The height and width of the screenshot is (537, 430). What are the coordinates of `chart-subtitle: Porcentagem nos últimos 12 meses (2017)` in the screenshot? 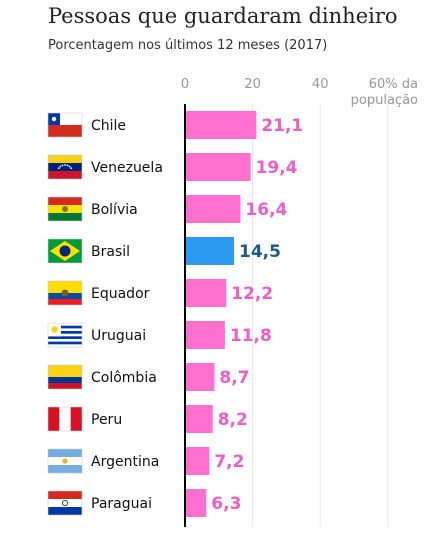 It's located at (188, 45).